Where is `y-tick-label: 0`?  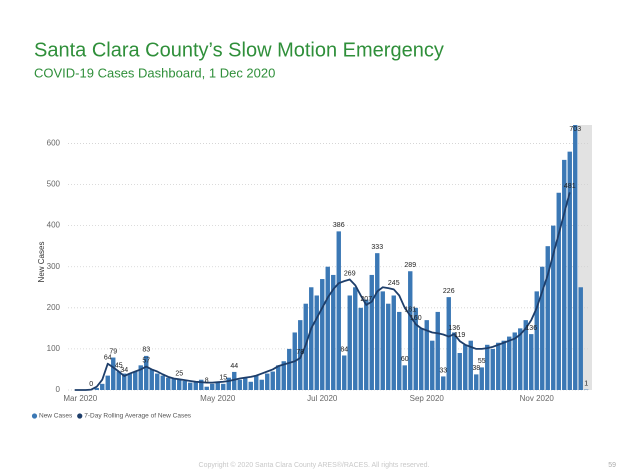
y-tick-label: 0 is located at coordinates (58, 389).